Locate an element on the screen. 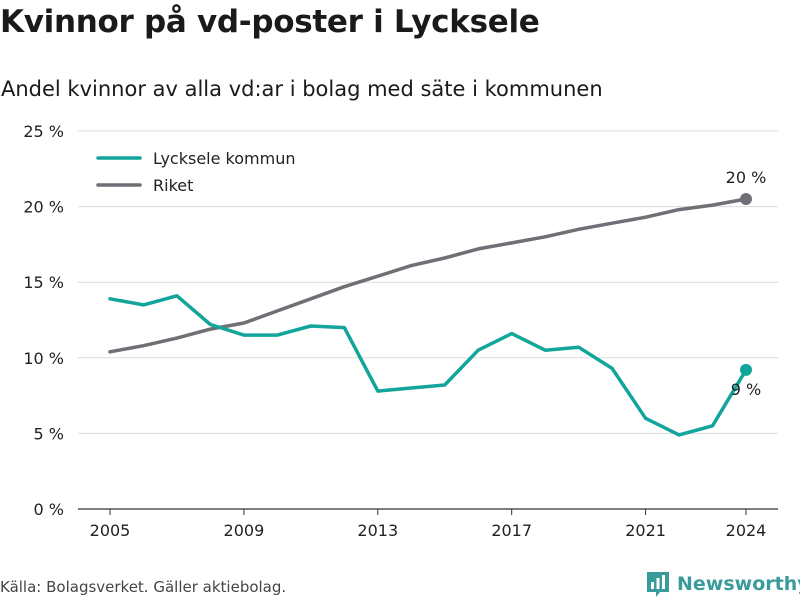  end-point-riket is located at coordinates (746, 199).